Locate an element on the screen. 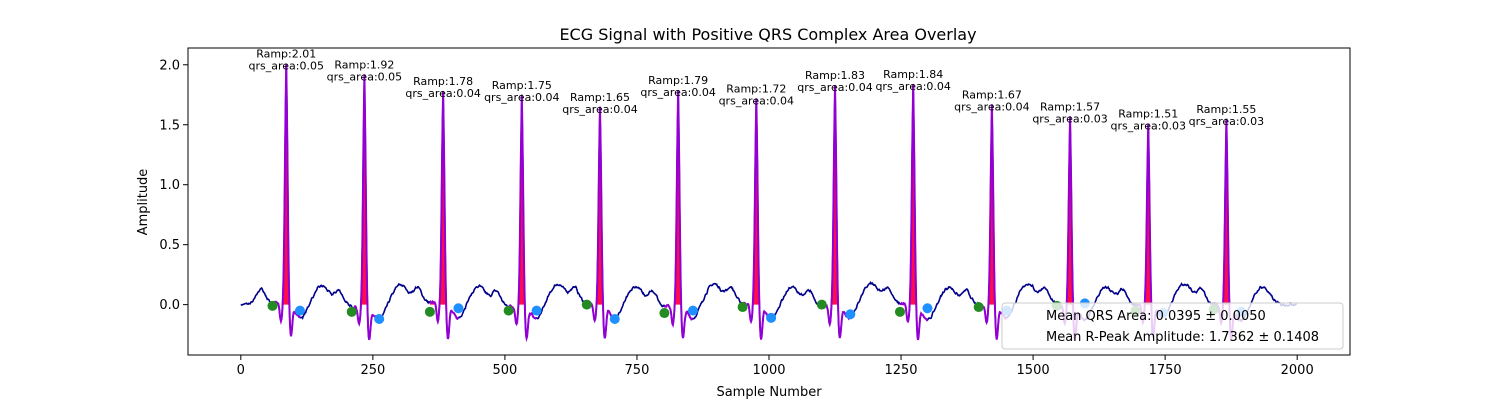  legend-entry-mean-qrs-area: Mean QRS Area: 0.0395 ± 0.0050 is located at coordinates (1156, 316).